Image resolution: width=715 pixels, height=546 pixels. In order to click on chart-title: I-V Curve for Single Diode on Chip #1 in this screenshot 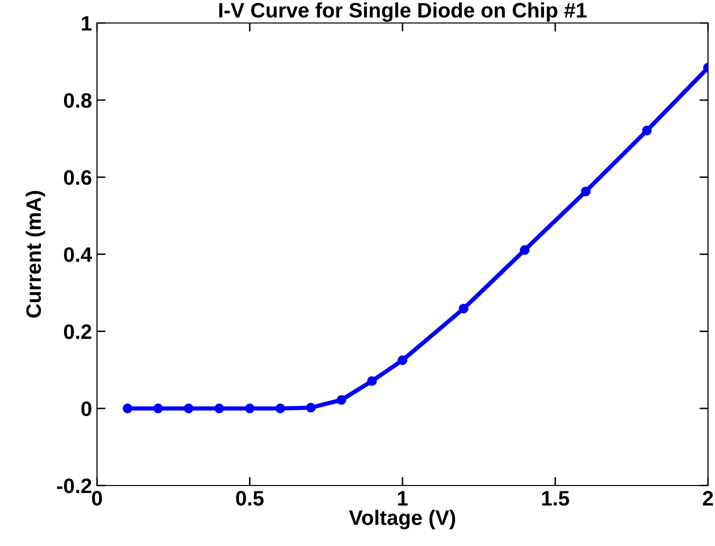, I will do `click(403, 12)`.